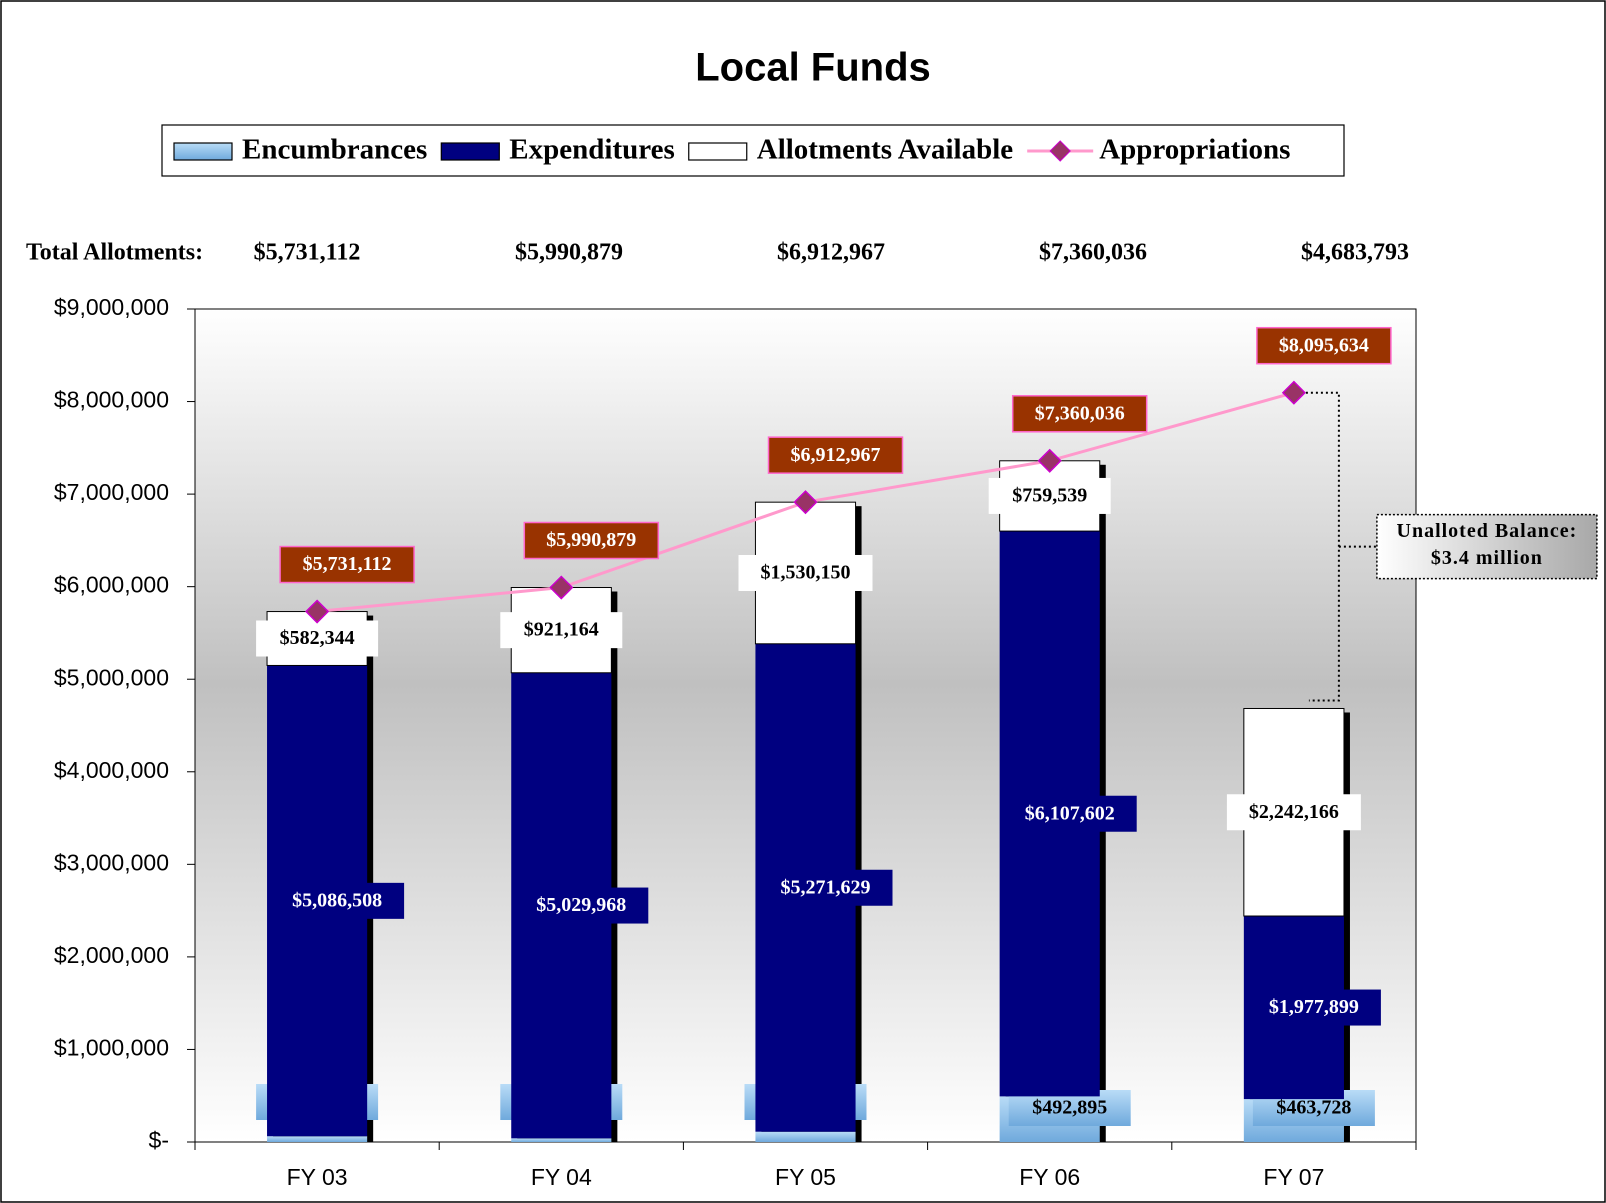 The height and width of the screenshot is (1203, 1606). I want to click on annotation-text: Unalloted Balance:, so click(1487, 531).